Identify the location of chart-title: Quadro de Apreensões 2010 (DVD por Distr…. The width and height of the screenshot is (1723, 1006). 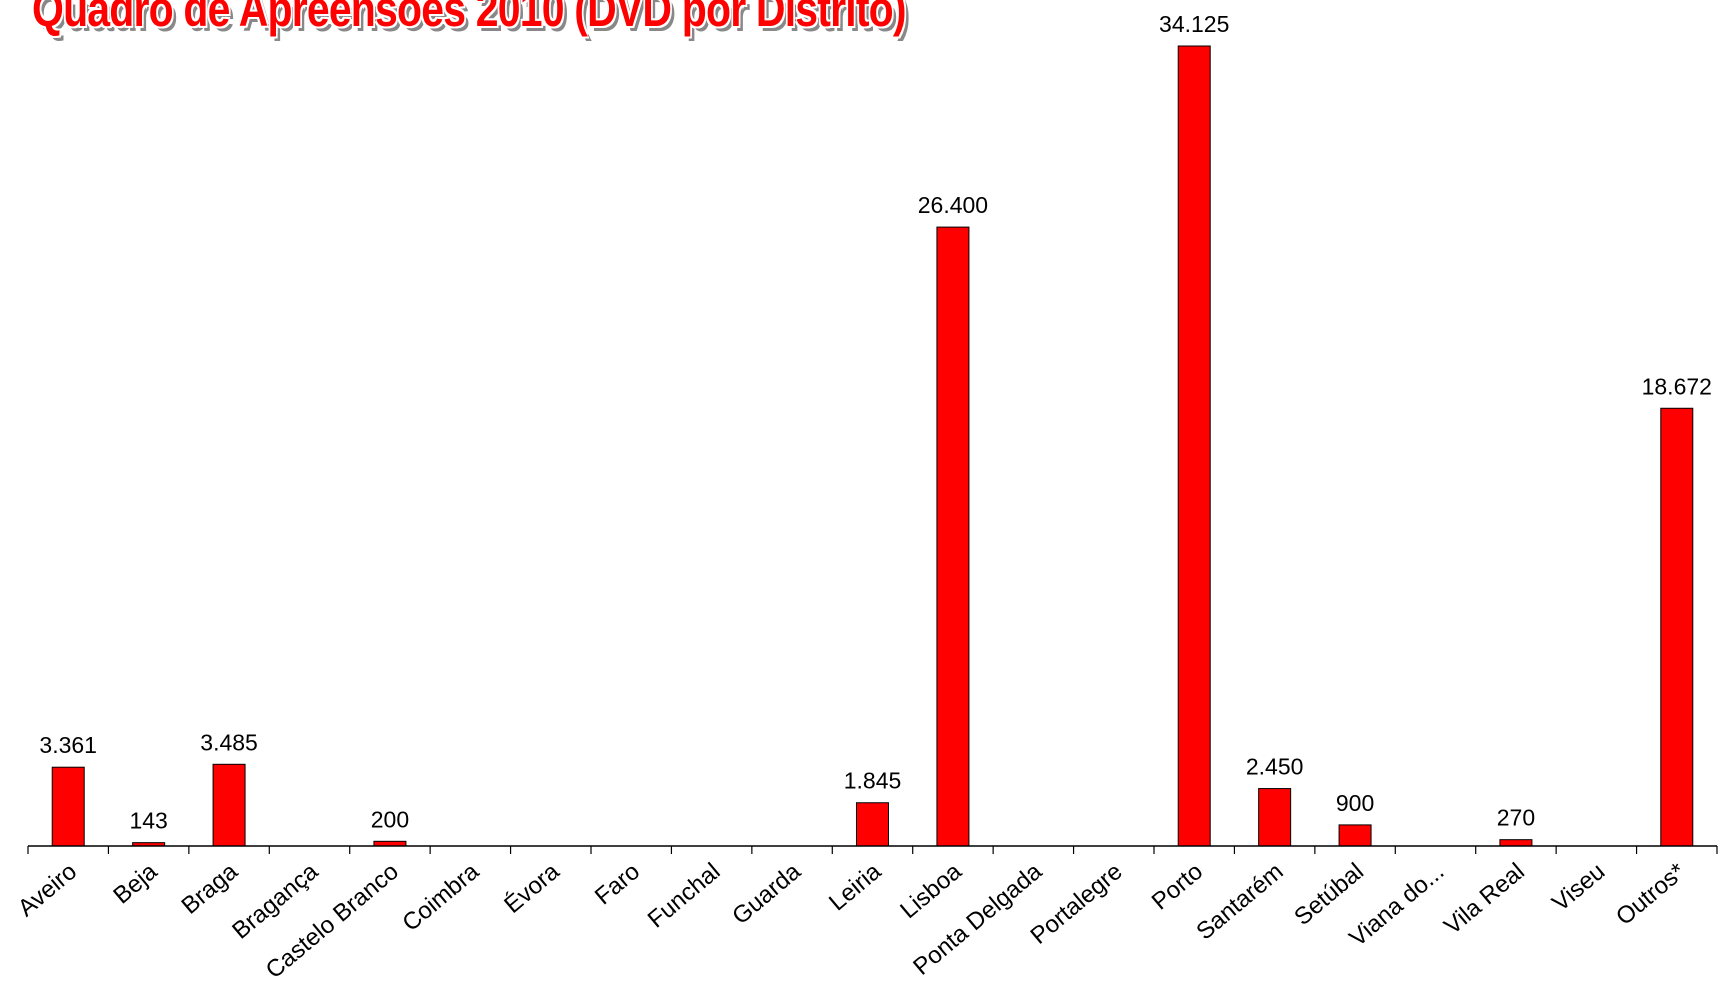
(469, 18).